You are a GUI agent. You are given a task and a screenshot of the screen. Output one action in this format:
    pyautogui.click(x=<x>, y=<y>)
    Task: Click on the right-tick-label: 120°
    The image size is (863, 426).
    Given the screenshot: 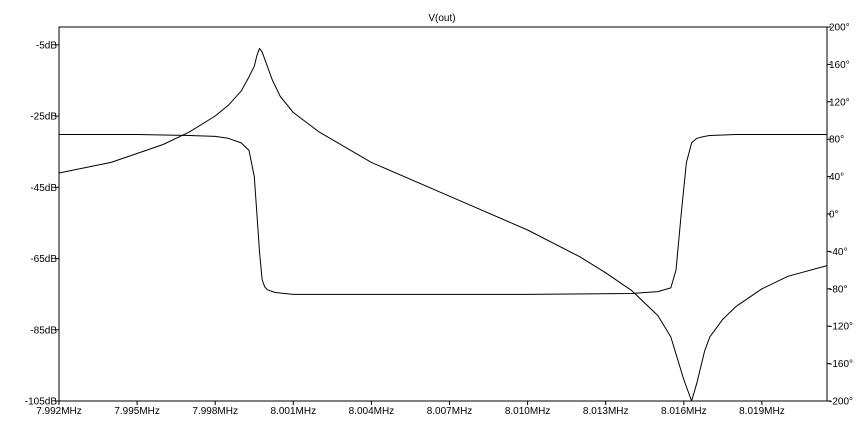 What is the action you would take?
    pyautogui.click(x=839, y=102)
    